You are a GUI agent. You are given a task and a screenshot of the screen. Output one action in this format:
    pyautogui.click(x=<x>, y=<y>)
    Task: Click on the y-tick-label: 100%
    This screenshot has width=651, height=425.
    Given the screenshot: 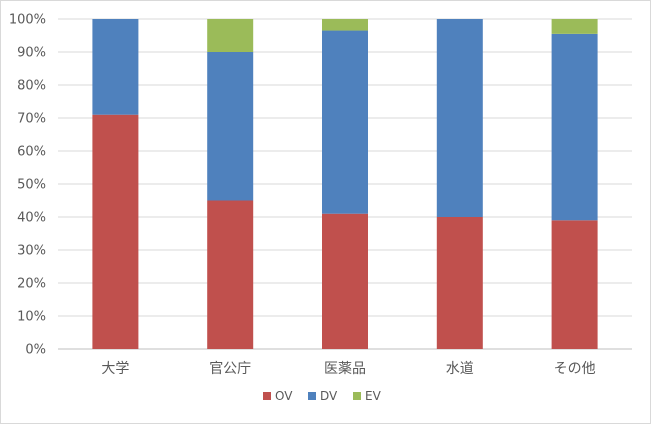 What is the action you would take?
    pyautogui.click(x=27, y=20)
    